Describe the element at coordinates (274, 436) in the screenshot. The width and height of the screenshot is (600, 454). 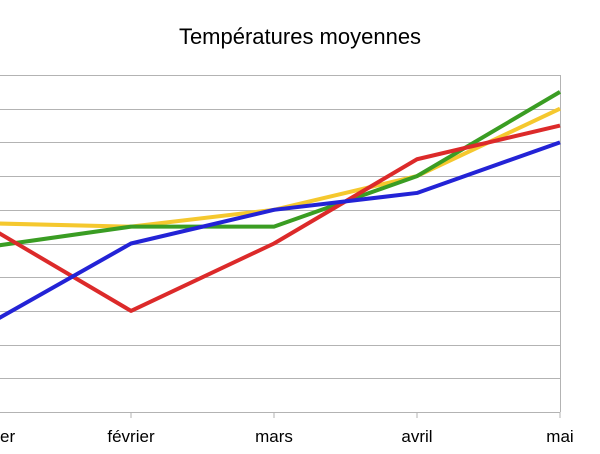
I see `x-tick-label: mars` at that location.